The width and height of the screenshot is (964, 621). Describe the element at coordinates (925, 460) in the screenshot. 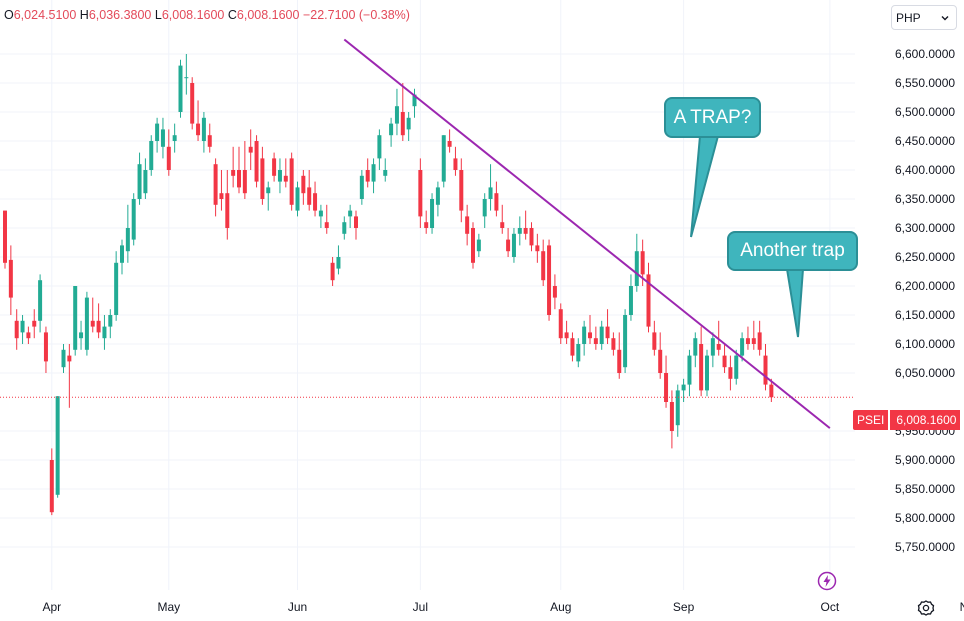

I see `y-tick-label: 5,900.0000` at that location.